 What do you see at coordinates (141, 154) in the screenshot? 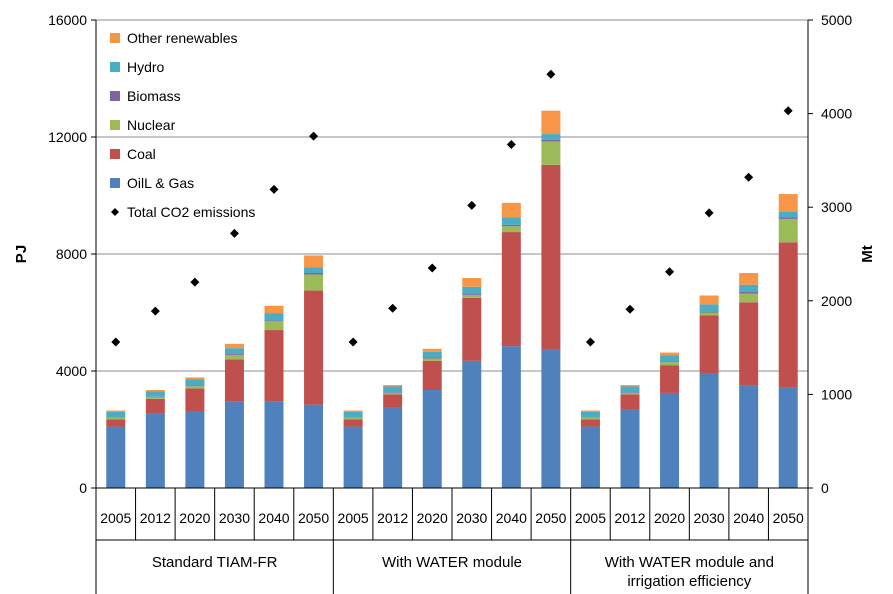
I see `legend-label: Coal` at bounding box center [141, 154].